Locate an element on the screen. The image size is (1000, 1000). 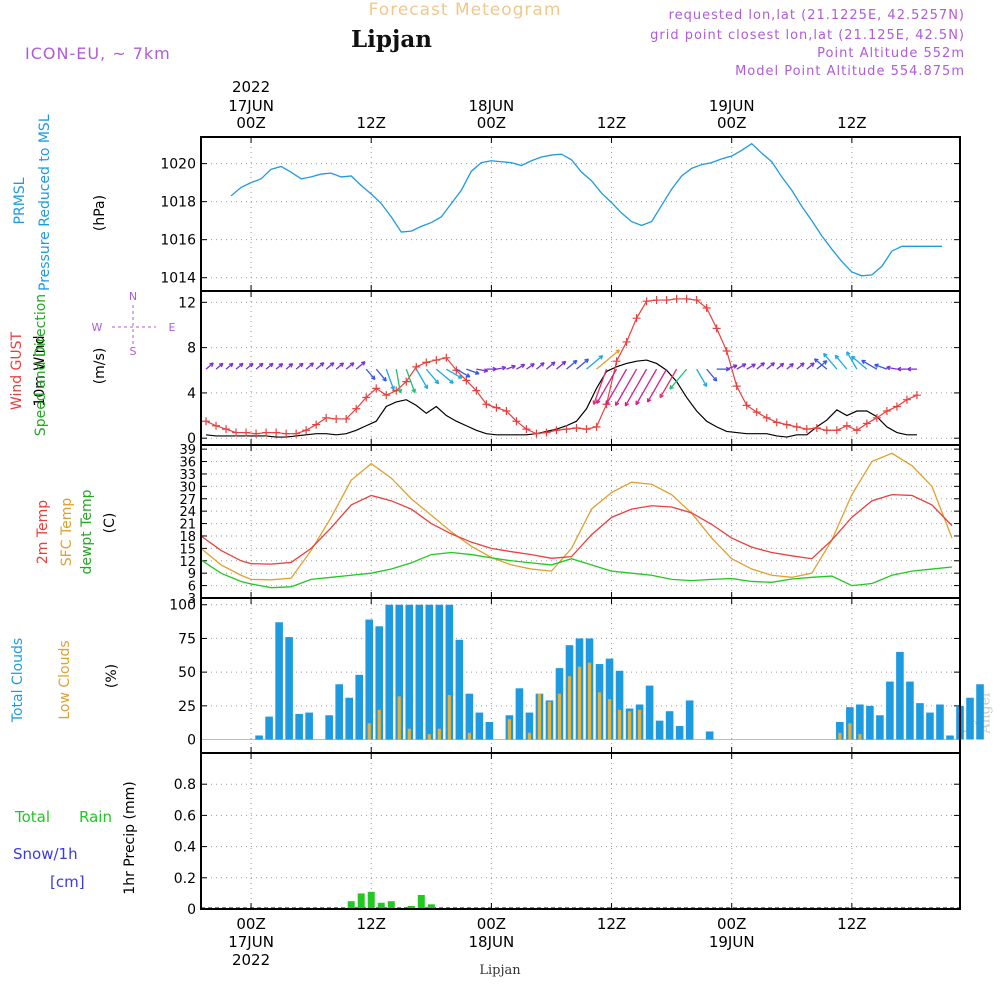
y-tick-label: 8 is located at coordinates (191, 349).